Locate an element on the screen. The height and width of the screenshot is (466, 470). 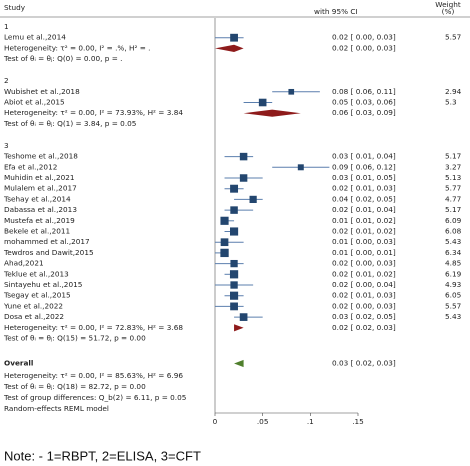
ci-label: 0.03 [ 0.01, 0.04] is located at coordinates (364, 156).